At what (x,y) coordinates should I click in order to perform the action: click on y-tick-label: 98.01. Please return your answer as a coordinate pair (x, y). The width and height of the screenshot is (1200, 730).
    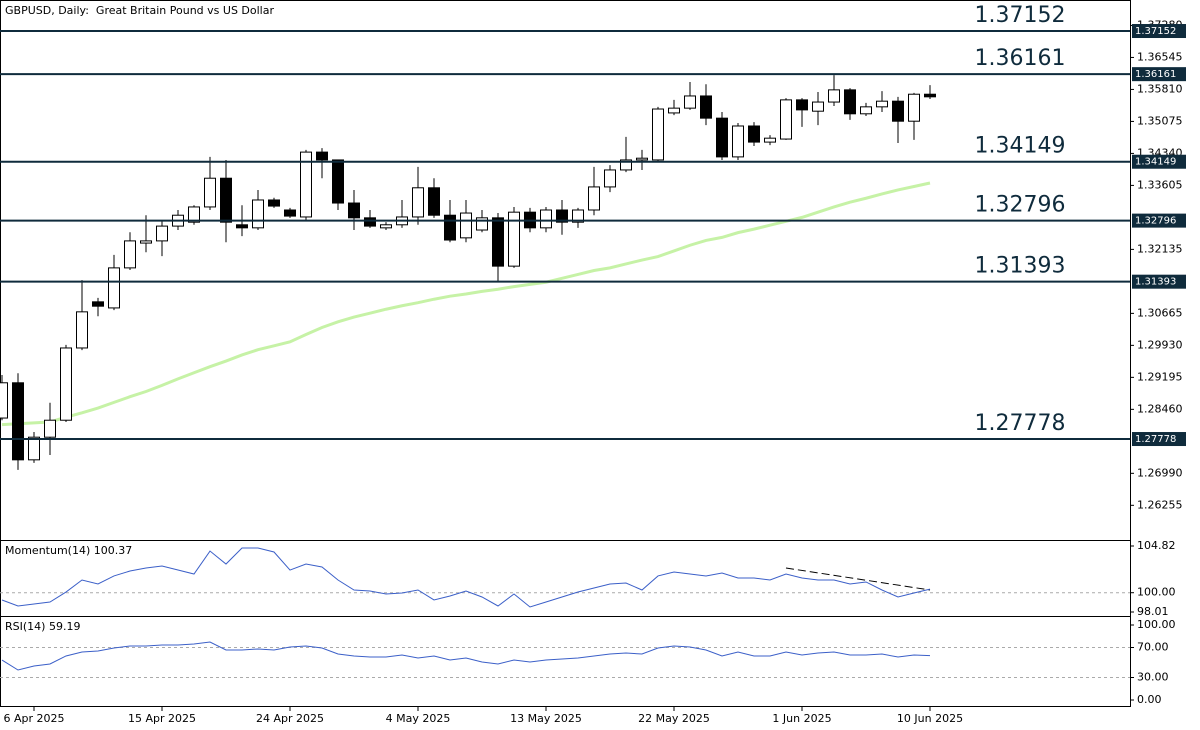
    Looking at the image, I should click on (1153, 611).